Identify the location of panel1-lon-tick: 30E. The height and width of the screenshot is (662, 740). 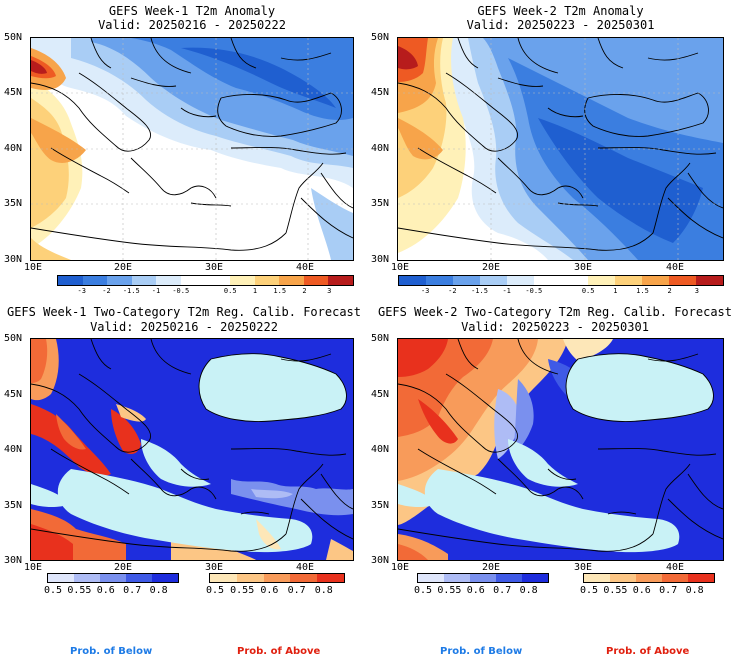
(214, 267).